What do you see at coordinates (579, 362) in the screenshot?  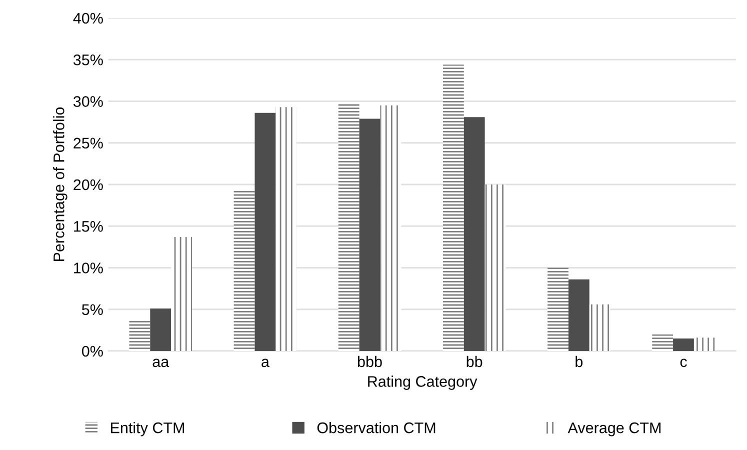 I see `x-tick-label: b` at bounding box center [579, 362].